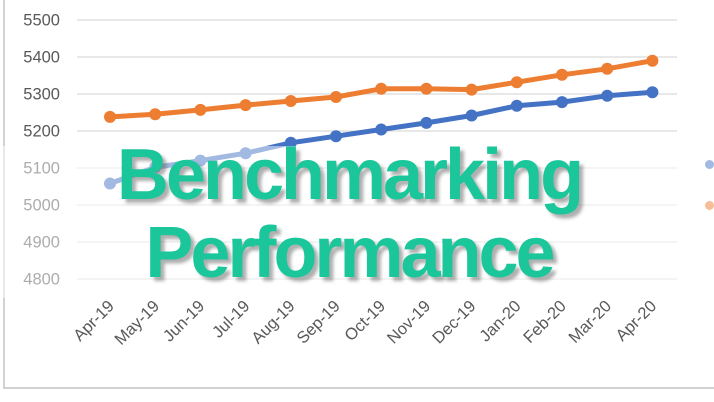 The image size is (714, 402). Describe the element at coordinates (590, 322) in the screenshot. I see `svg-text: Mar-20` at that location.